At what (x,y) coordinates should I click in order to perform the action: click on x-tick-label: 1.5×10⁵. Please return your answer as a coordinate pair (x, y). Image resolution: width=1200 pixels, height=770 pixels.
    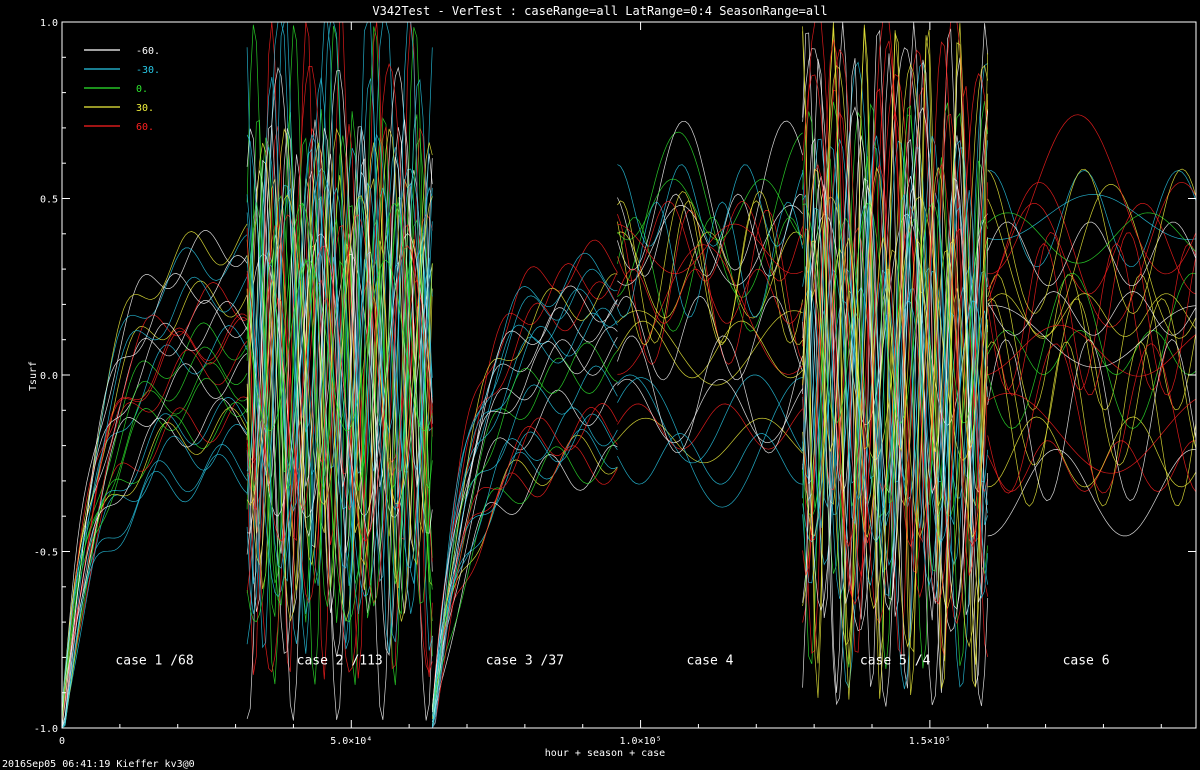
    Looking at the image, I should click on (930, 741).